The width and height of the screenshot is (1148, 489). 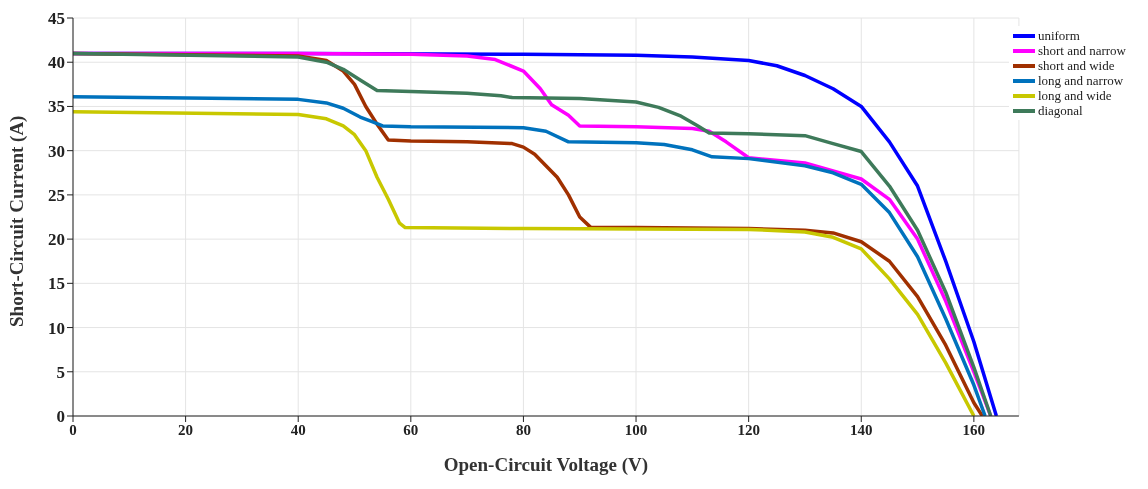 What do you see at coordinates (546, 465) in the screenshot?
I see `x-axis-title: Open-Circuit Voltage (V)` at bounding box center [546, 465].